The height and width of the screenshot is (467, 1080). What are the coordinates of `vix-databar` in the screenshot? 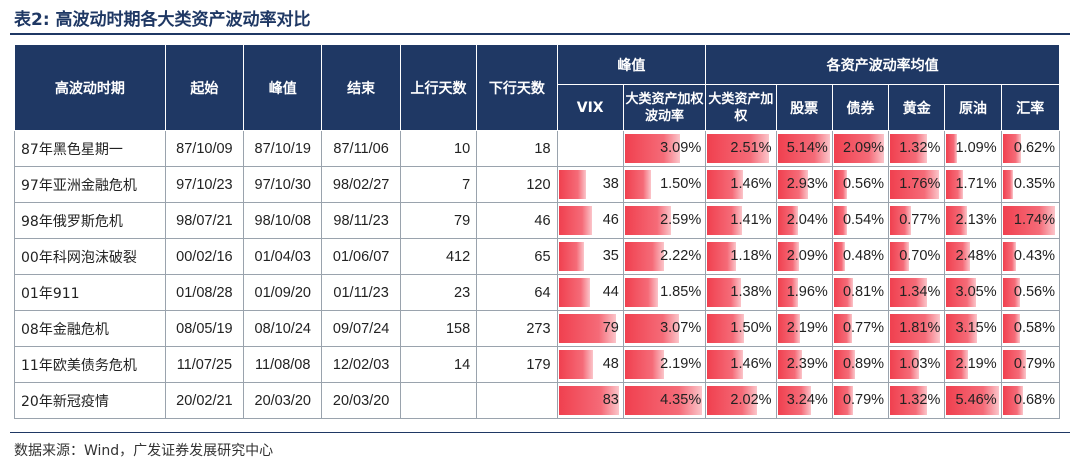 It's located at (572, 184).